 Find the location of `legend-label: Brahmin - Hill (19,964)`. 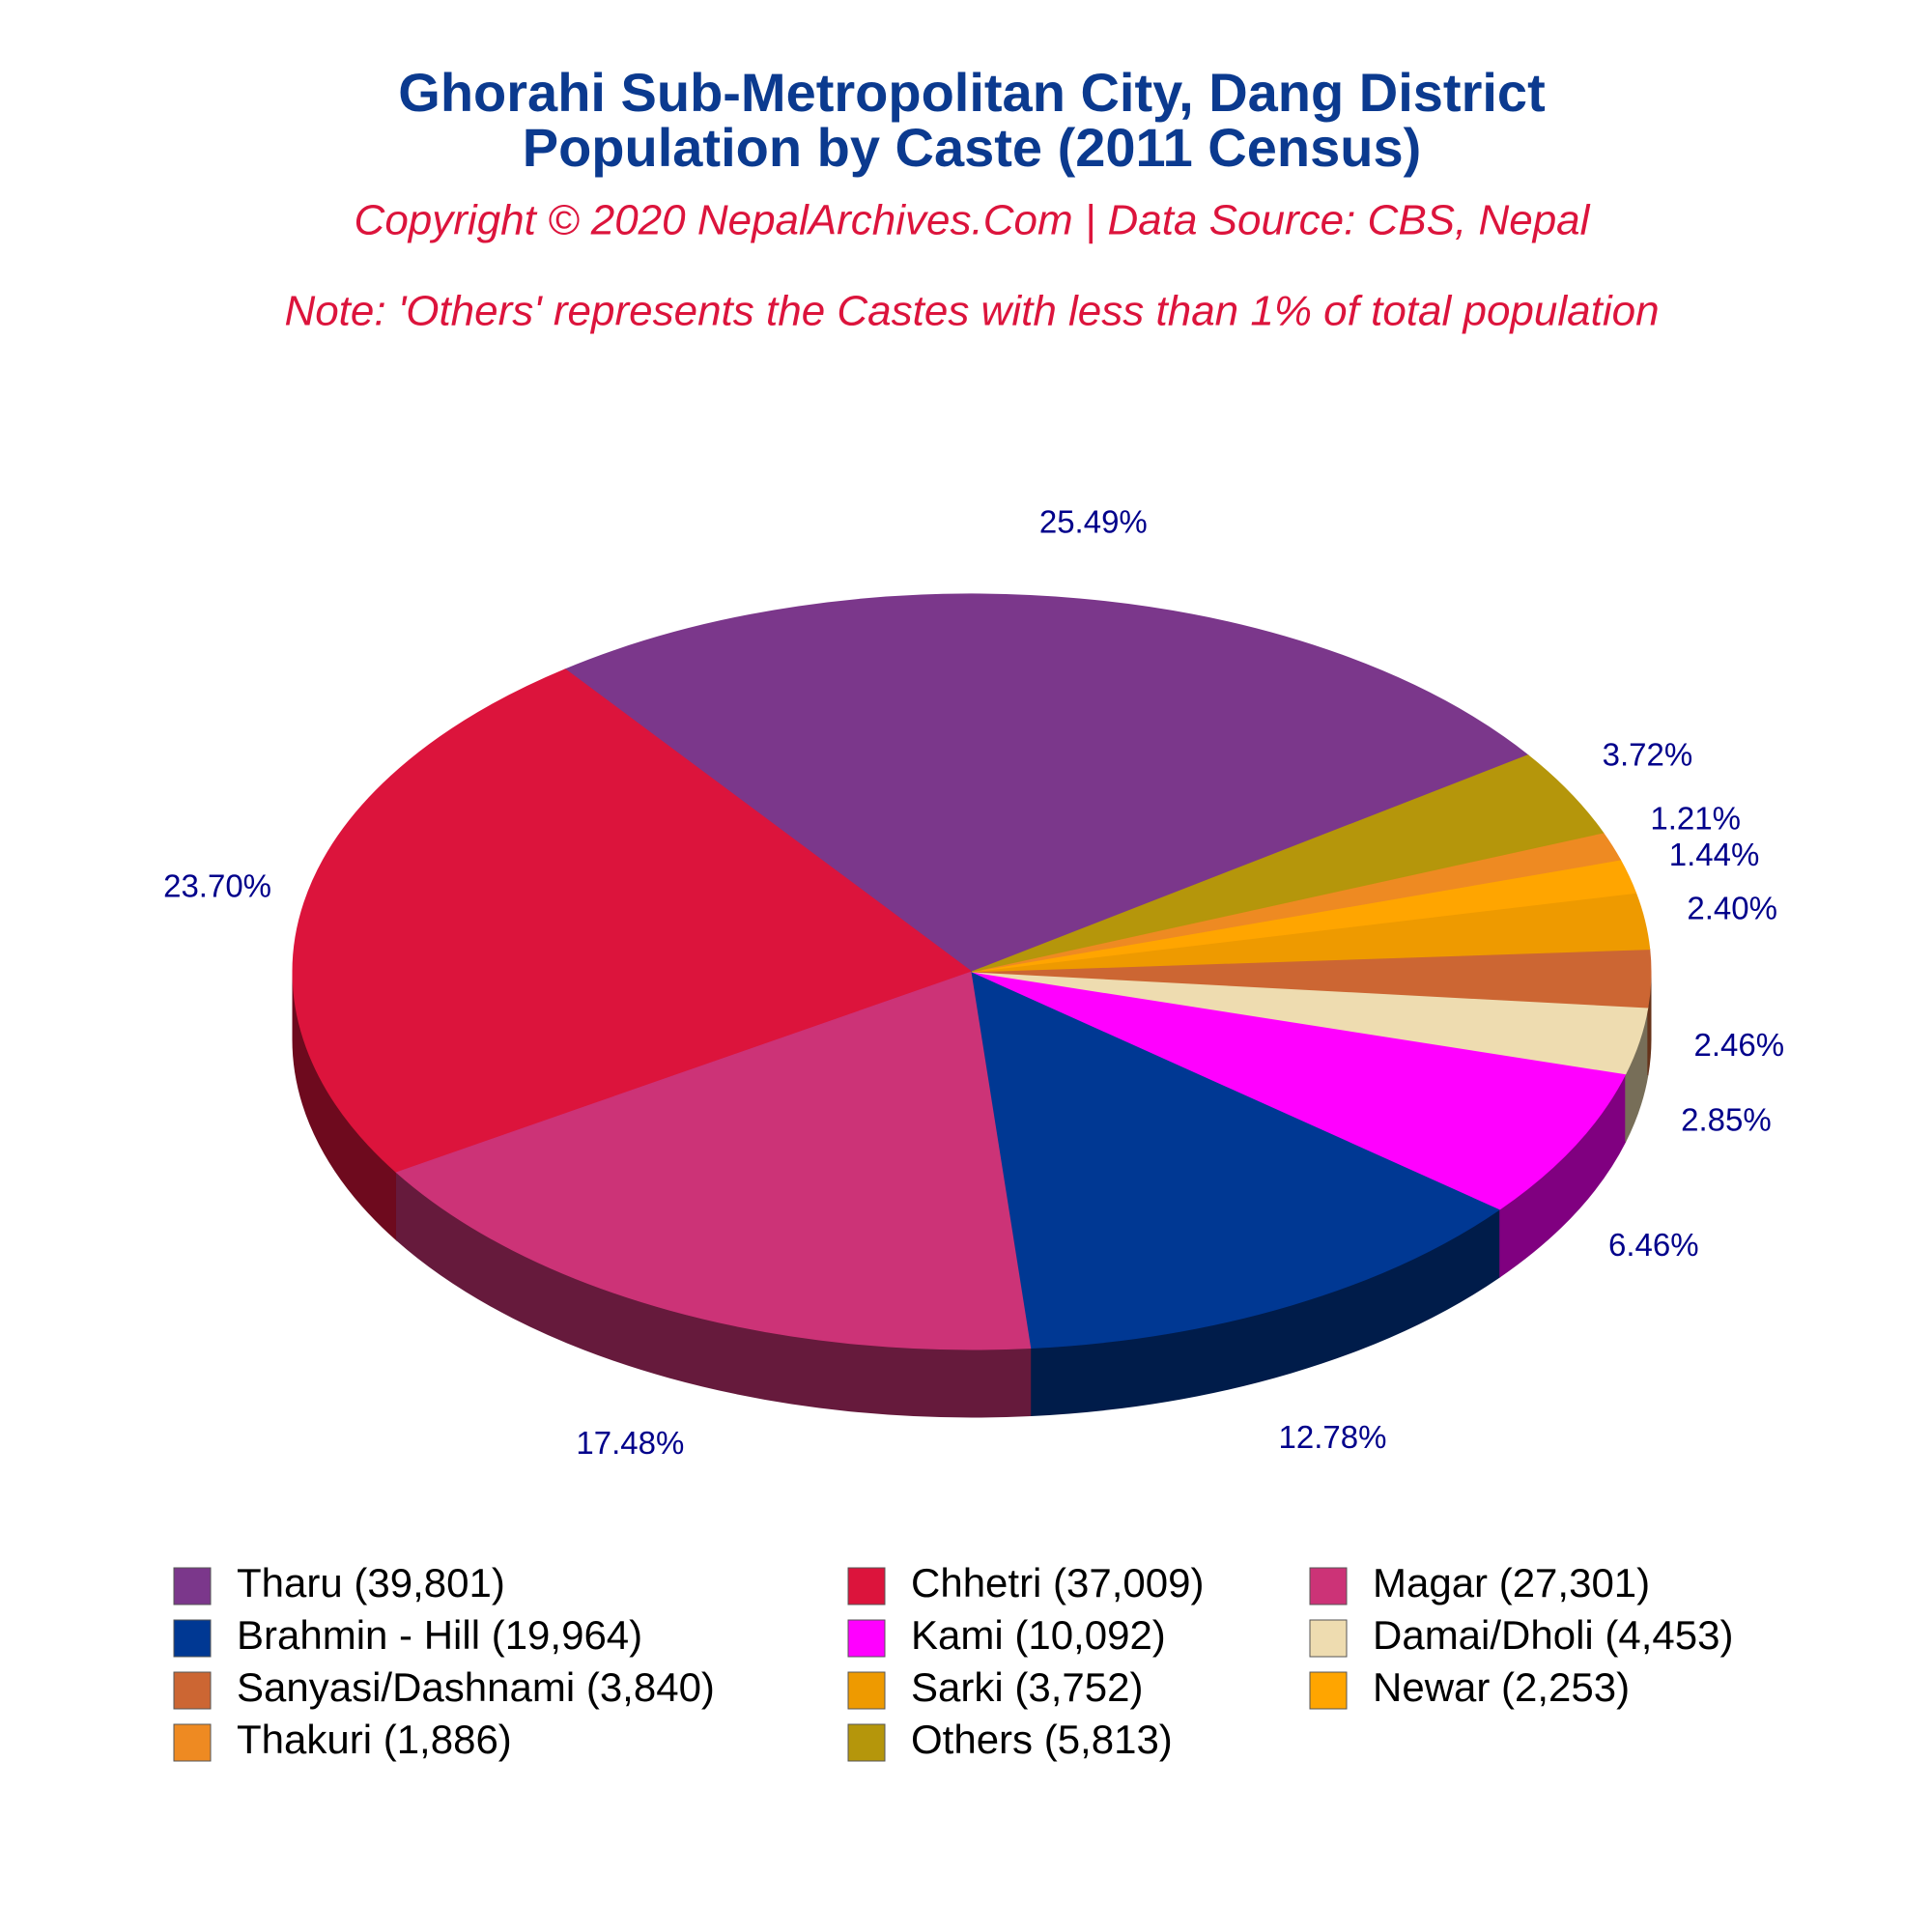

legend-label: Brahmin - Hill (19,964) is located at coordinates (439, 1635).